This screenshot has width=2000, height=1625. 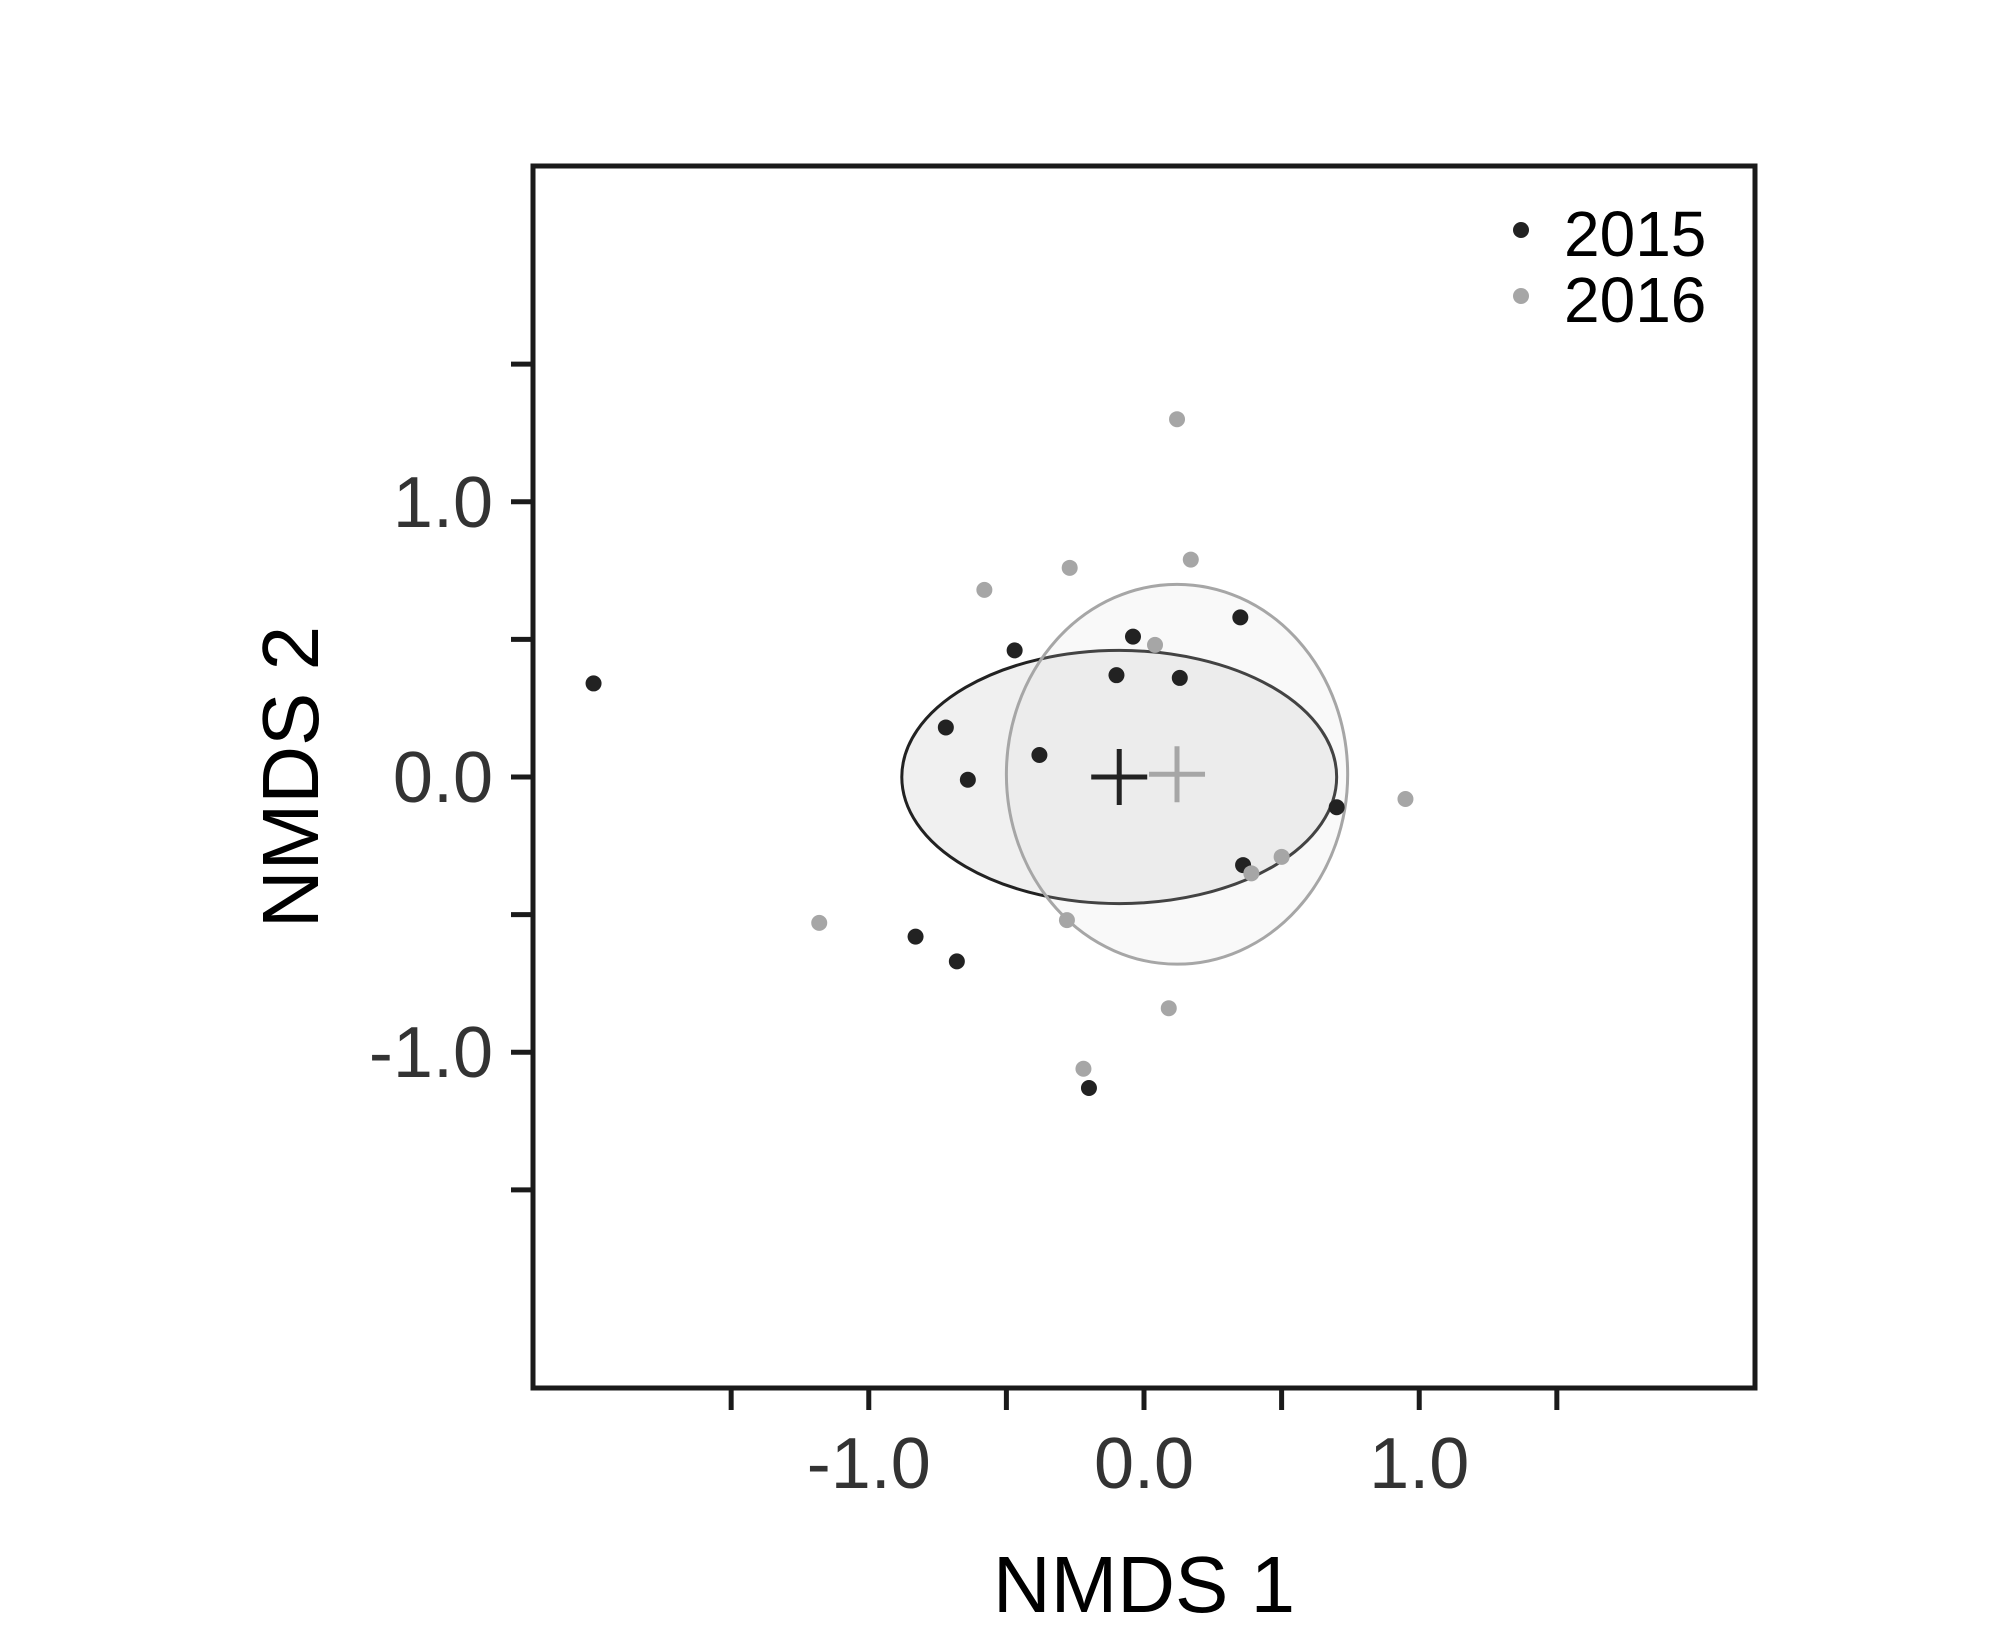 What do you see at coordinates (1144, 1464) in the screenshot?
I see `x-tick-label-3: 0.0` at bounding box center [1144, 1464].